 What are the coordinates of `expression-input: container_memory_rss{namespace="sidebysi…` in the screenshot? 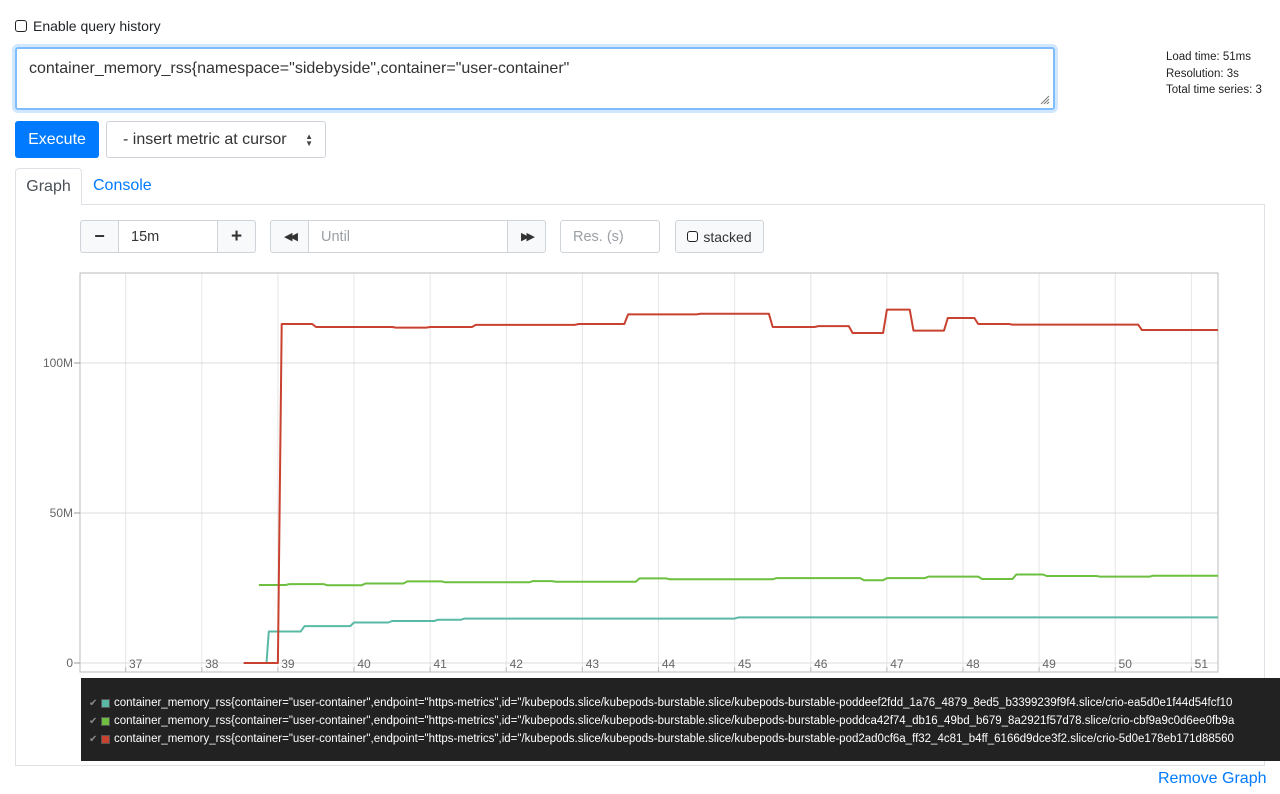 It's located at (535, 78).